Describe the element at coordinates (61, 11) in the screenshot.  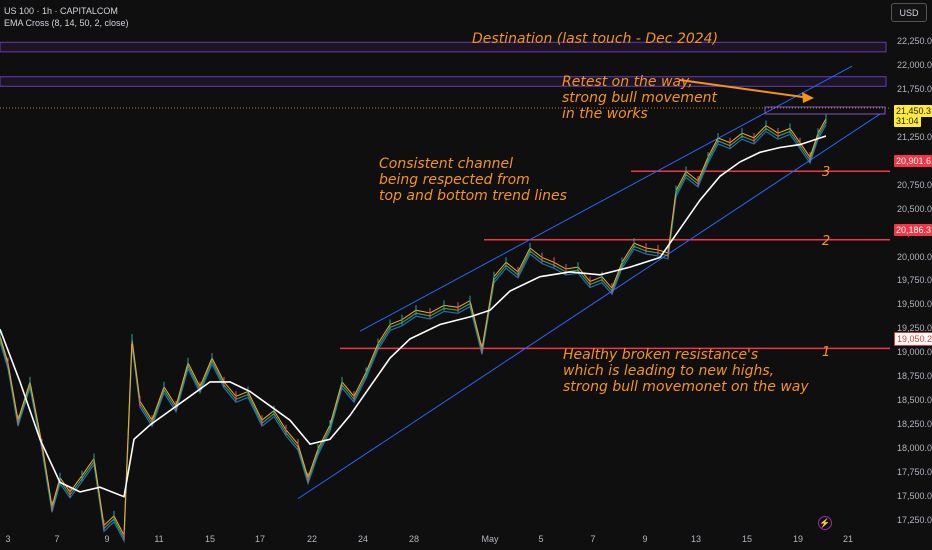
I see `symbol-title: US 100 · 1h · CAPITALCOM` at that location.